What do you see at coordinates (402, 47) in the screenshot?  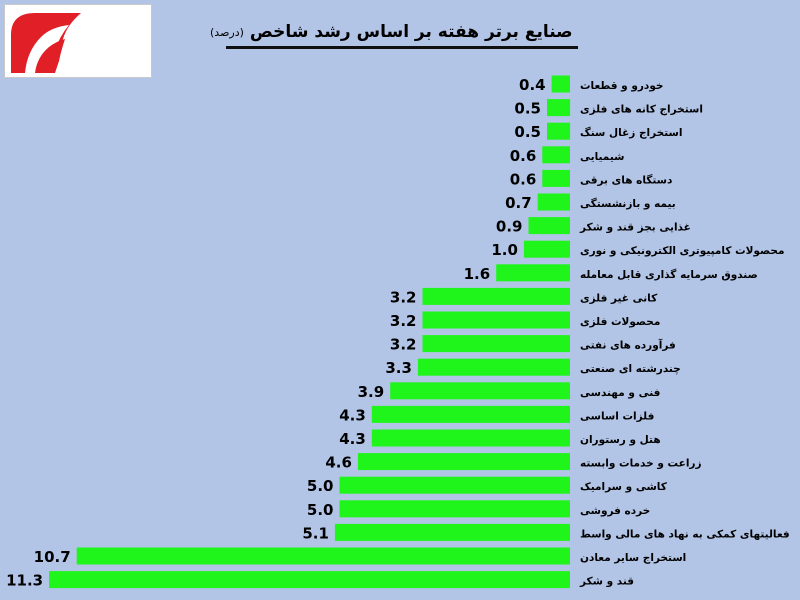 I see `title-underline` at bounding box center [402, 47].